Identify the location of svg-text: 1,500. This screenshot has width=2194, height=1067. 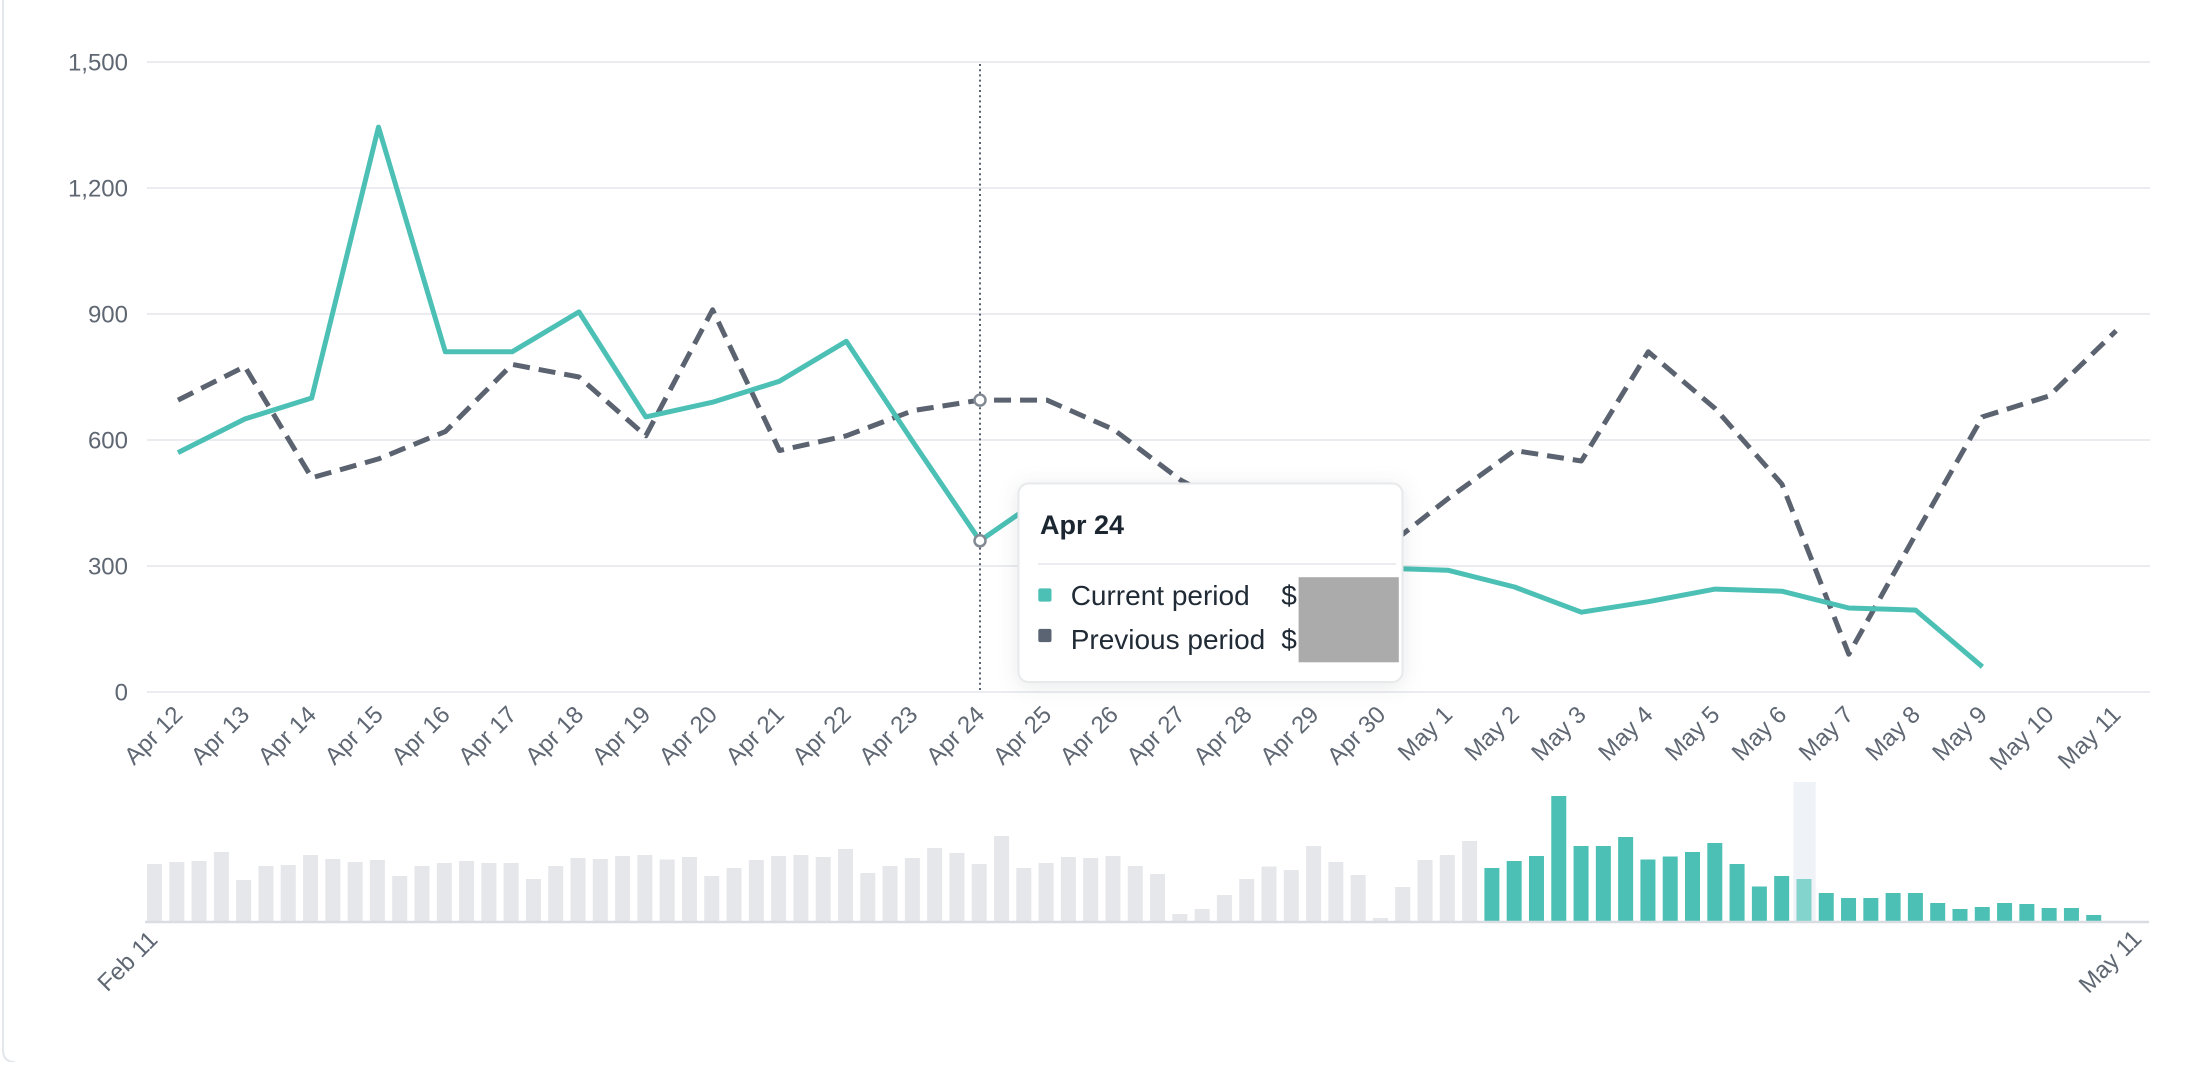
(98, 63).